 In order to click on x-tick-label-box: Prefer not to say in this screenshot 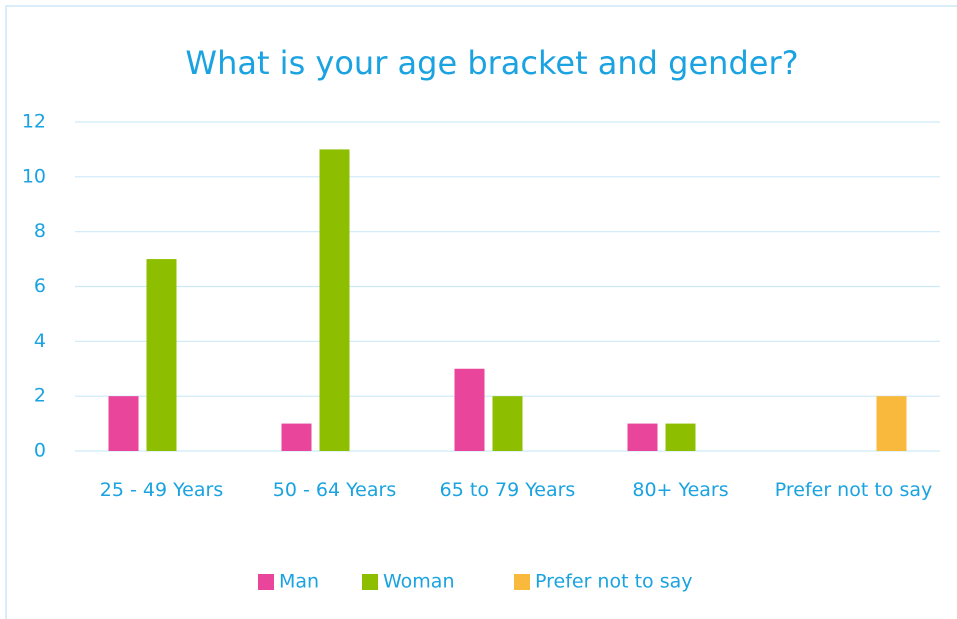, I will do `click(853, 490)`.